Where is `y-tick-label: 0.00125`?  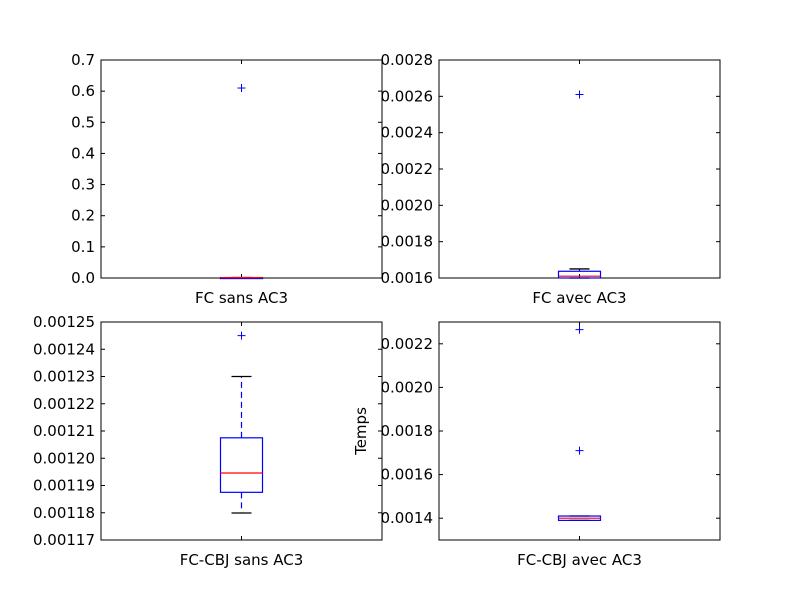
y-tick-label: 0.00125 is located at coordinates (64, 322).